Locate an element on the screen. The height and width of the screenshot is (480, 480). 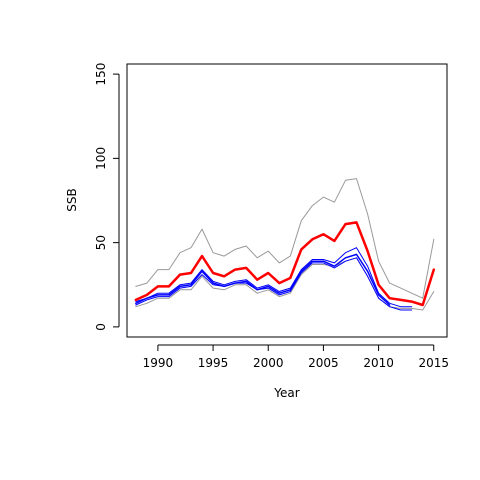
x-tick-label: 2010 is located at coordinates (378, 363).